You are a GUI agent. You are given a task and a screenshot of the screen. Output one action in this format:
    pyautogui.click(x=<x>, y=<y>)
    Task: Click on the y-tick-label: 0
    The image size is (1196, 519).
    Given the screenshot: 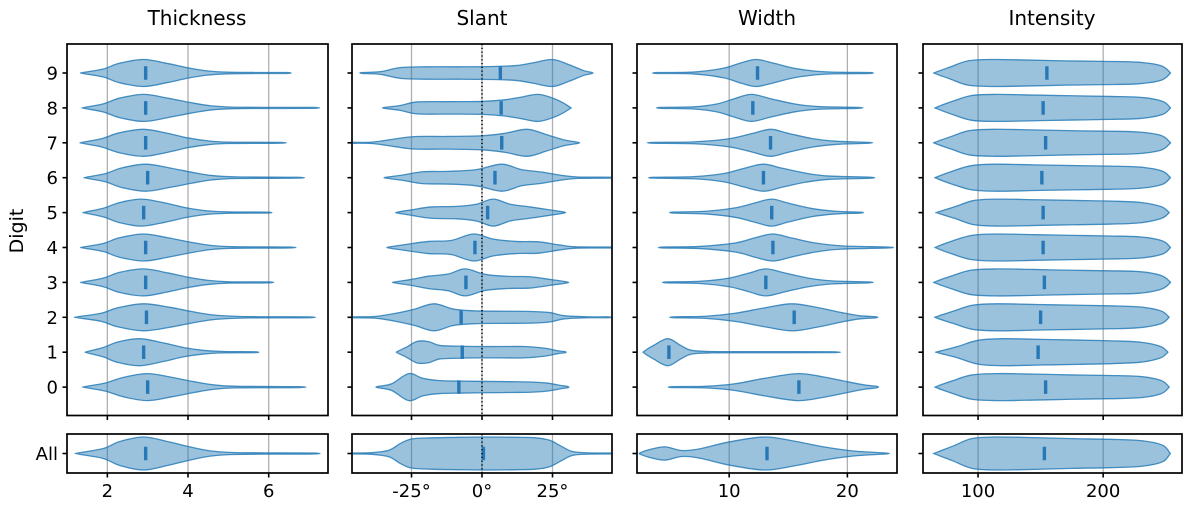 What is the action you would take?
    pyautogui.click(x=52, y=388)
    